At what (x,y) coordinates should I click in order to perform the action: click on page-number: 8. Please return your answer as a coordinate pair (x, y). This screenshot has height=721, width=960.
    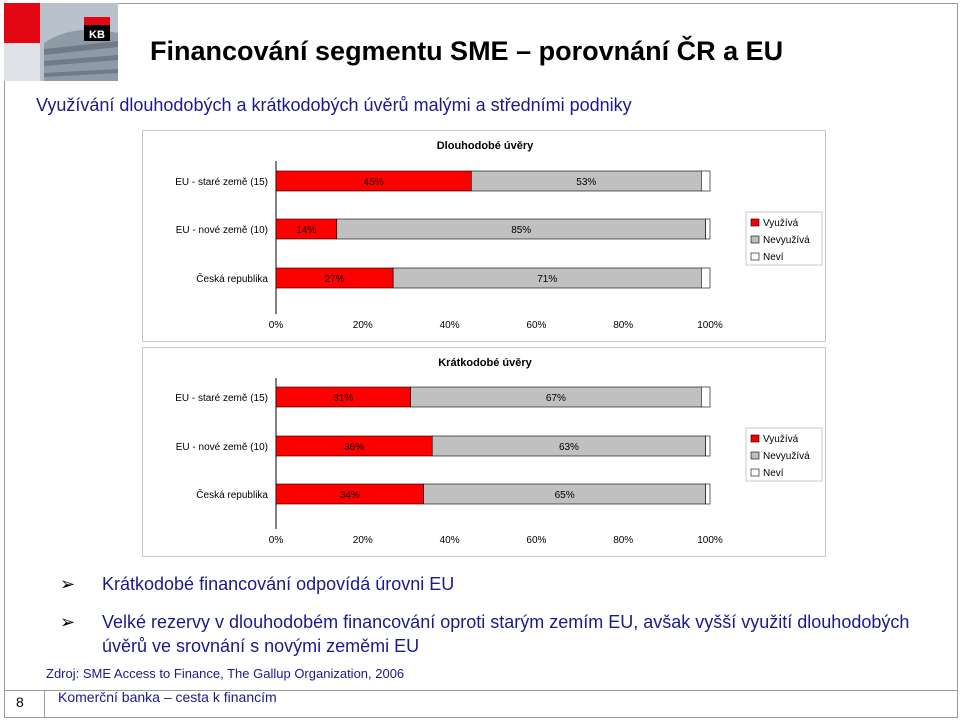
    Looking at the image, I should click on (20, 702).